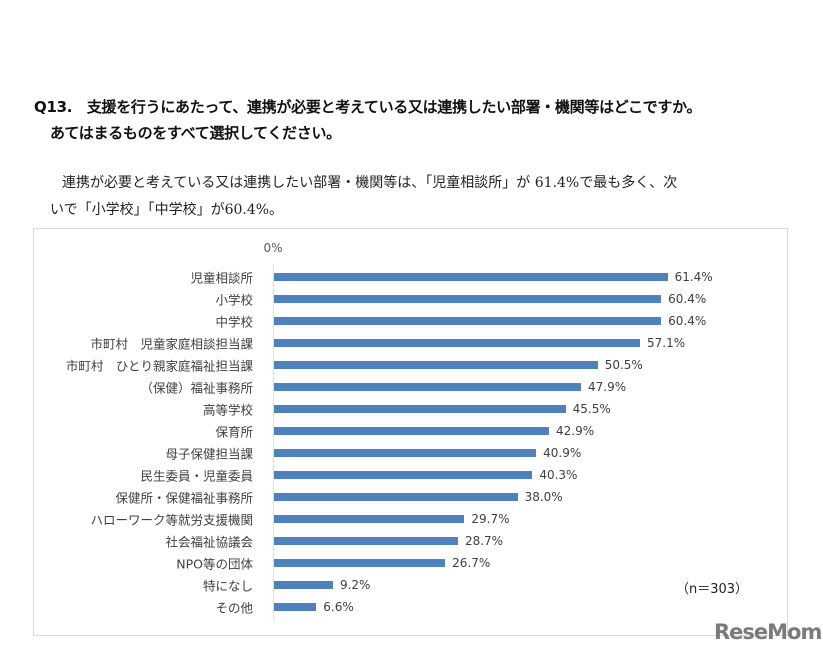 Image resolution: width=823 pixels, height=655 pixels. Describe the element at coordinates (338, 607) in the screenshot. I see `data-label: 6.6%` at that location.